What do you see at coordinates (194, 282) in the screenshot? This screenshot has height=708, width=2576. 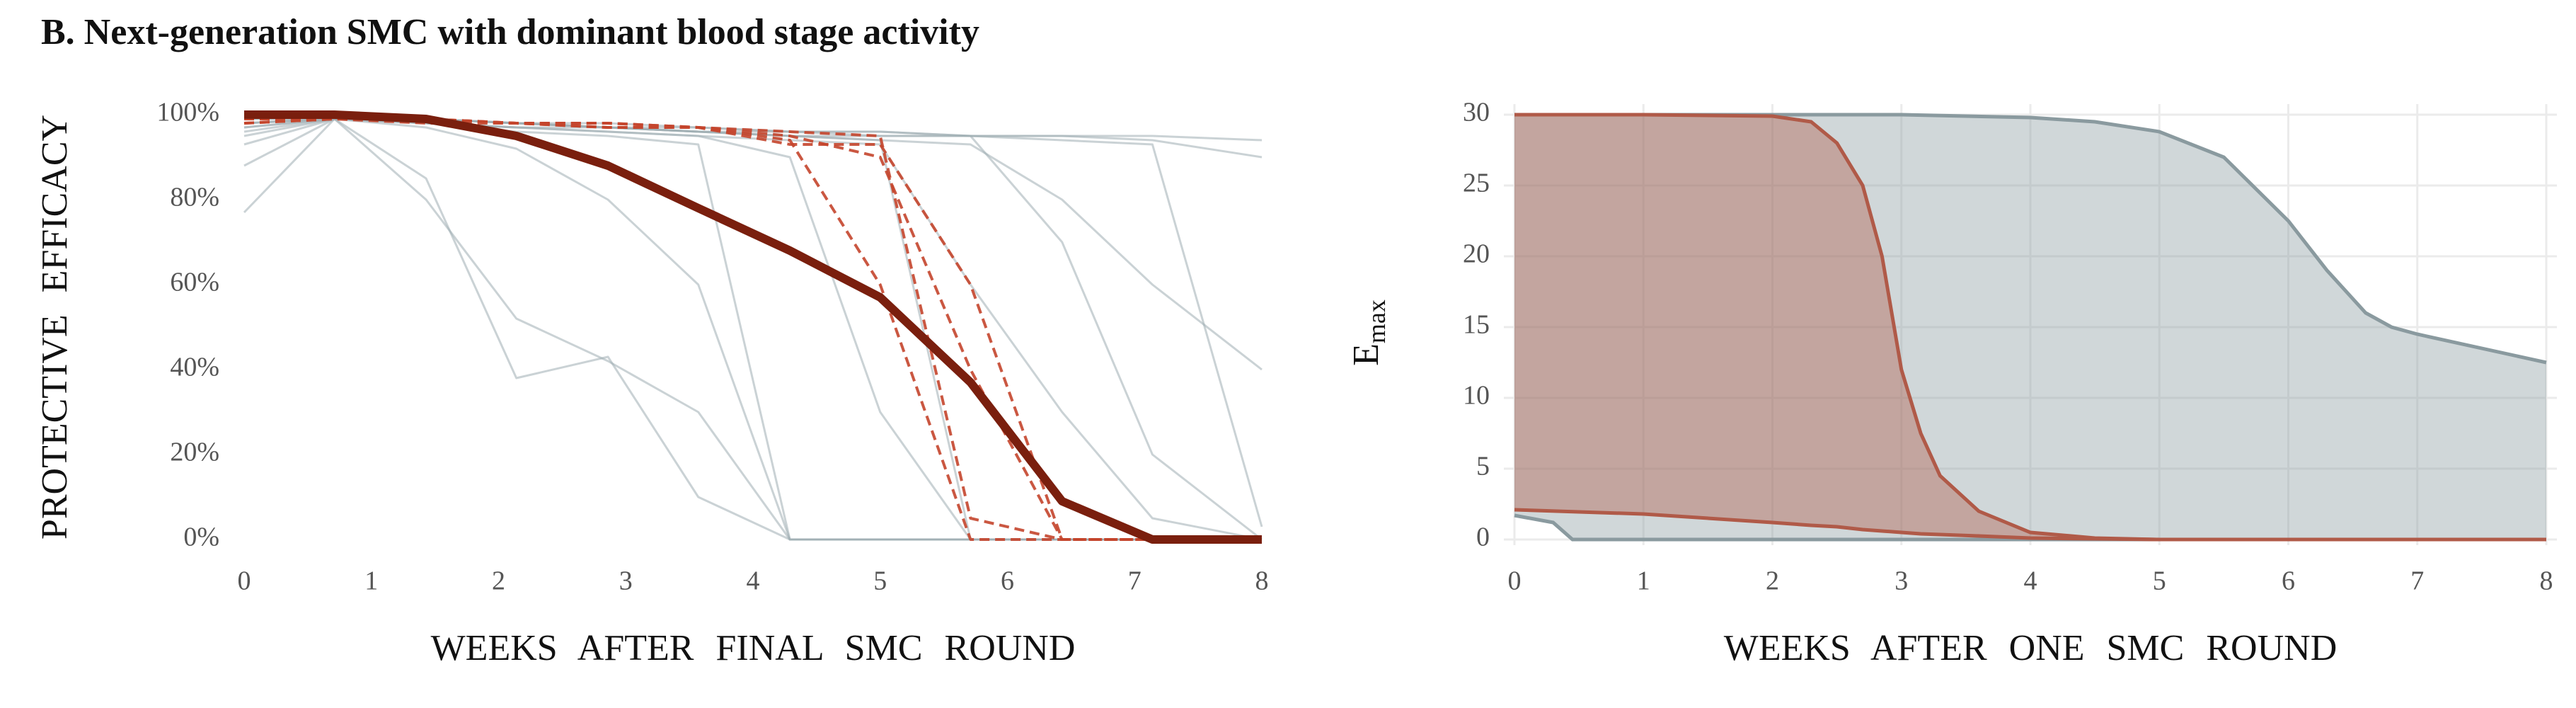 I see `y-tick-label: 60%` at bounding box center [194, 282].